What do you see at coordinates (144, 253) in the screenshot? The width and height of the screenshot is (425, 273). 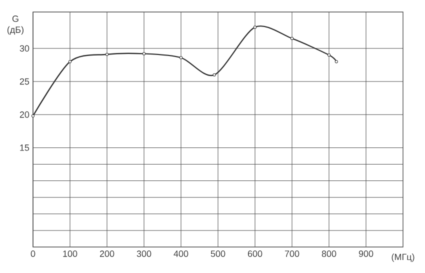 I see `x-tick-label: 300` at bounding box center [144, 253].